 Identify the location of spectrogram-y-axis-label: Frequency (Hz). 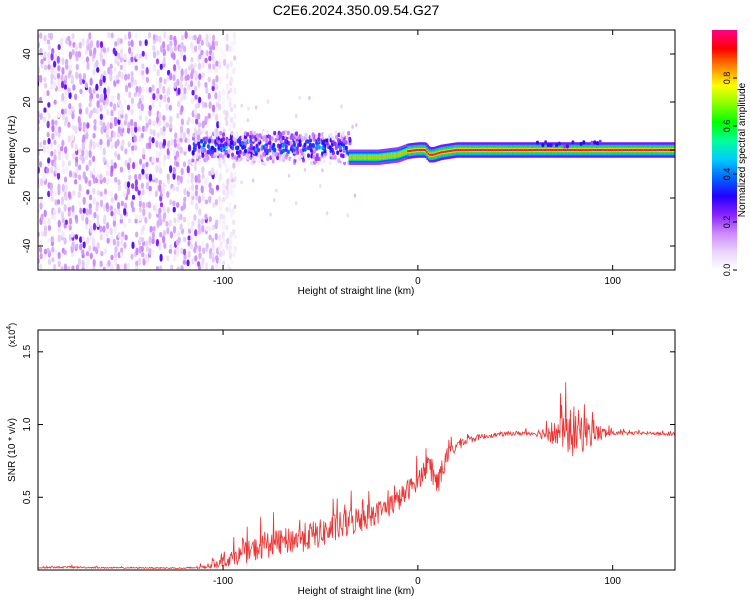
(12, 150).